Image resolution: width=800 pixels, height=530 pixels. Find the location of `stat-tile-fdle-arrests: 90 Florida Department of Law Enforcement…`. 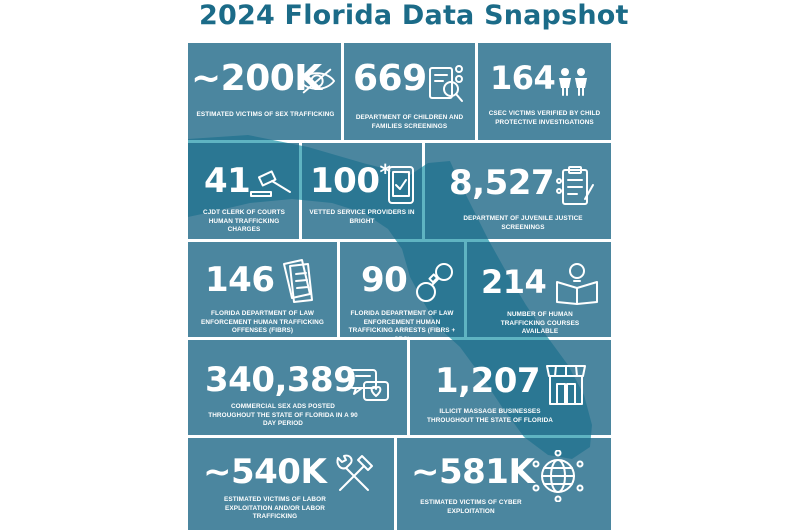

stat-tile-fdle-arrests: 90 Florida Department of Law Enforcement… is located at coordinates (402, 292).